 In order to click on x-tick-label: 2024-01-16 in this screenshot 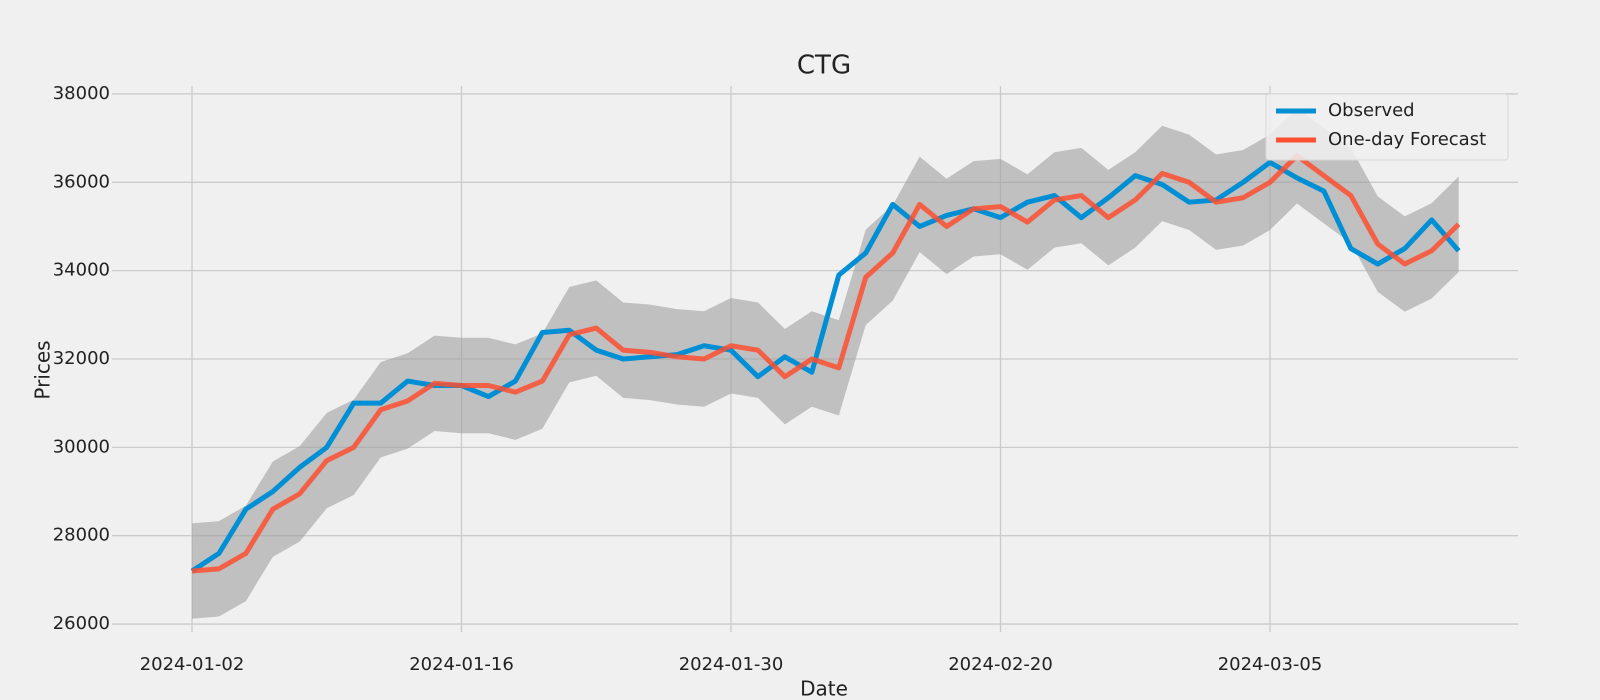, I will do `click(461, 664)`.